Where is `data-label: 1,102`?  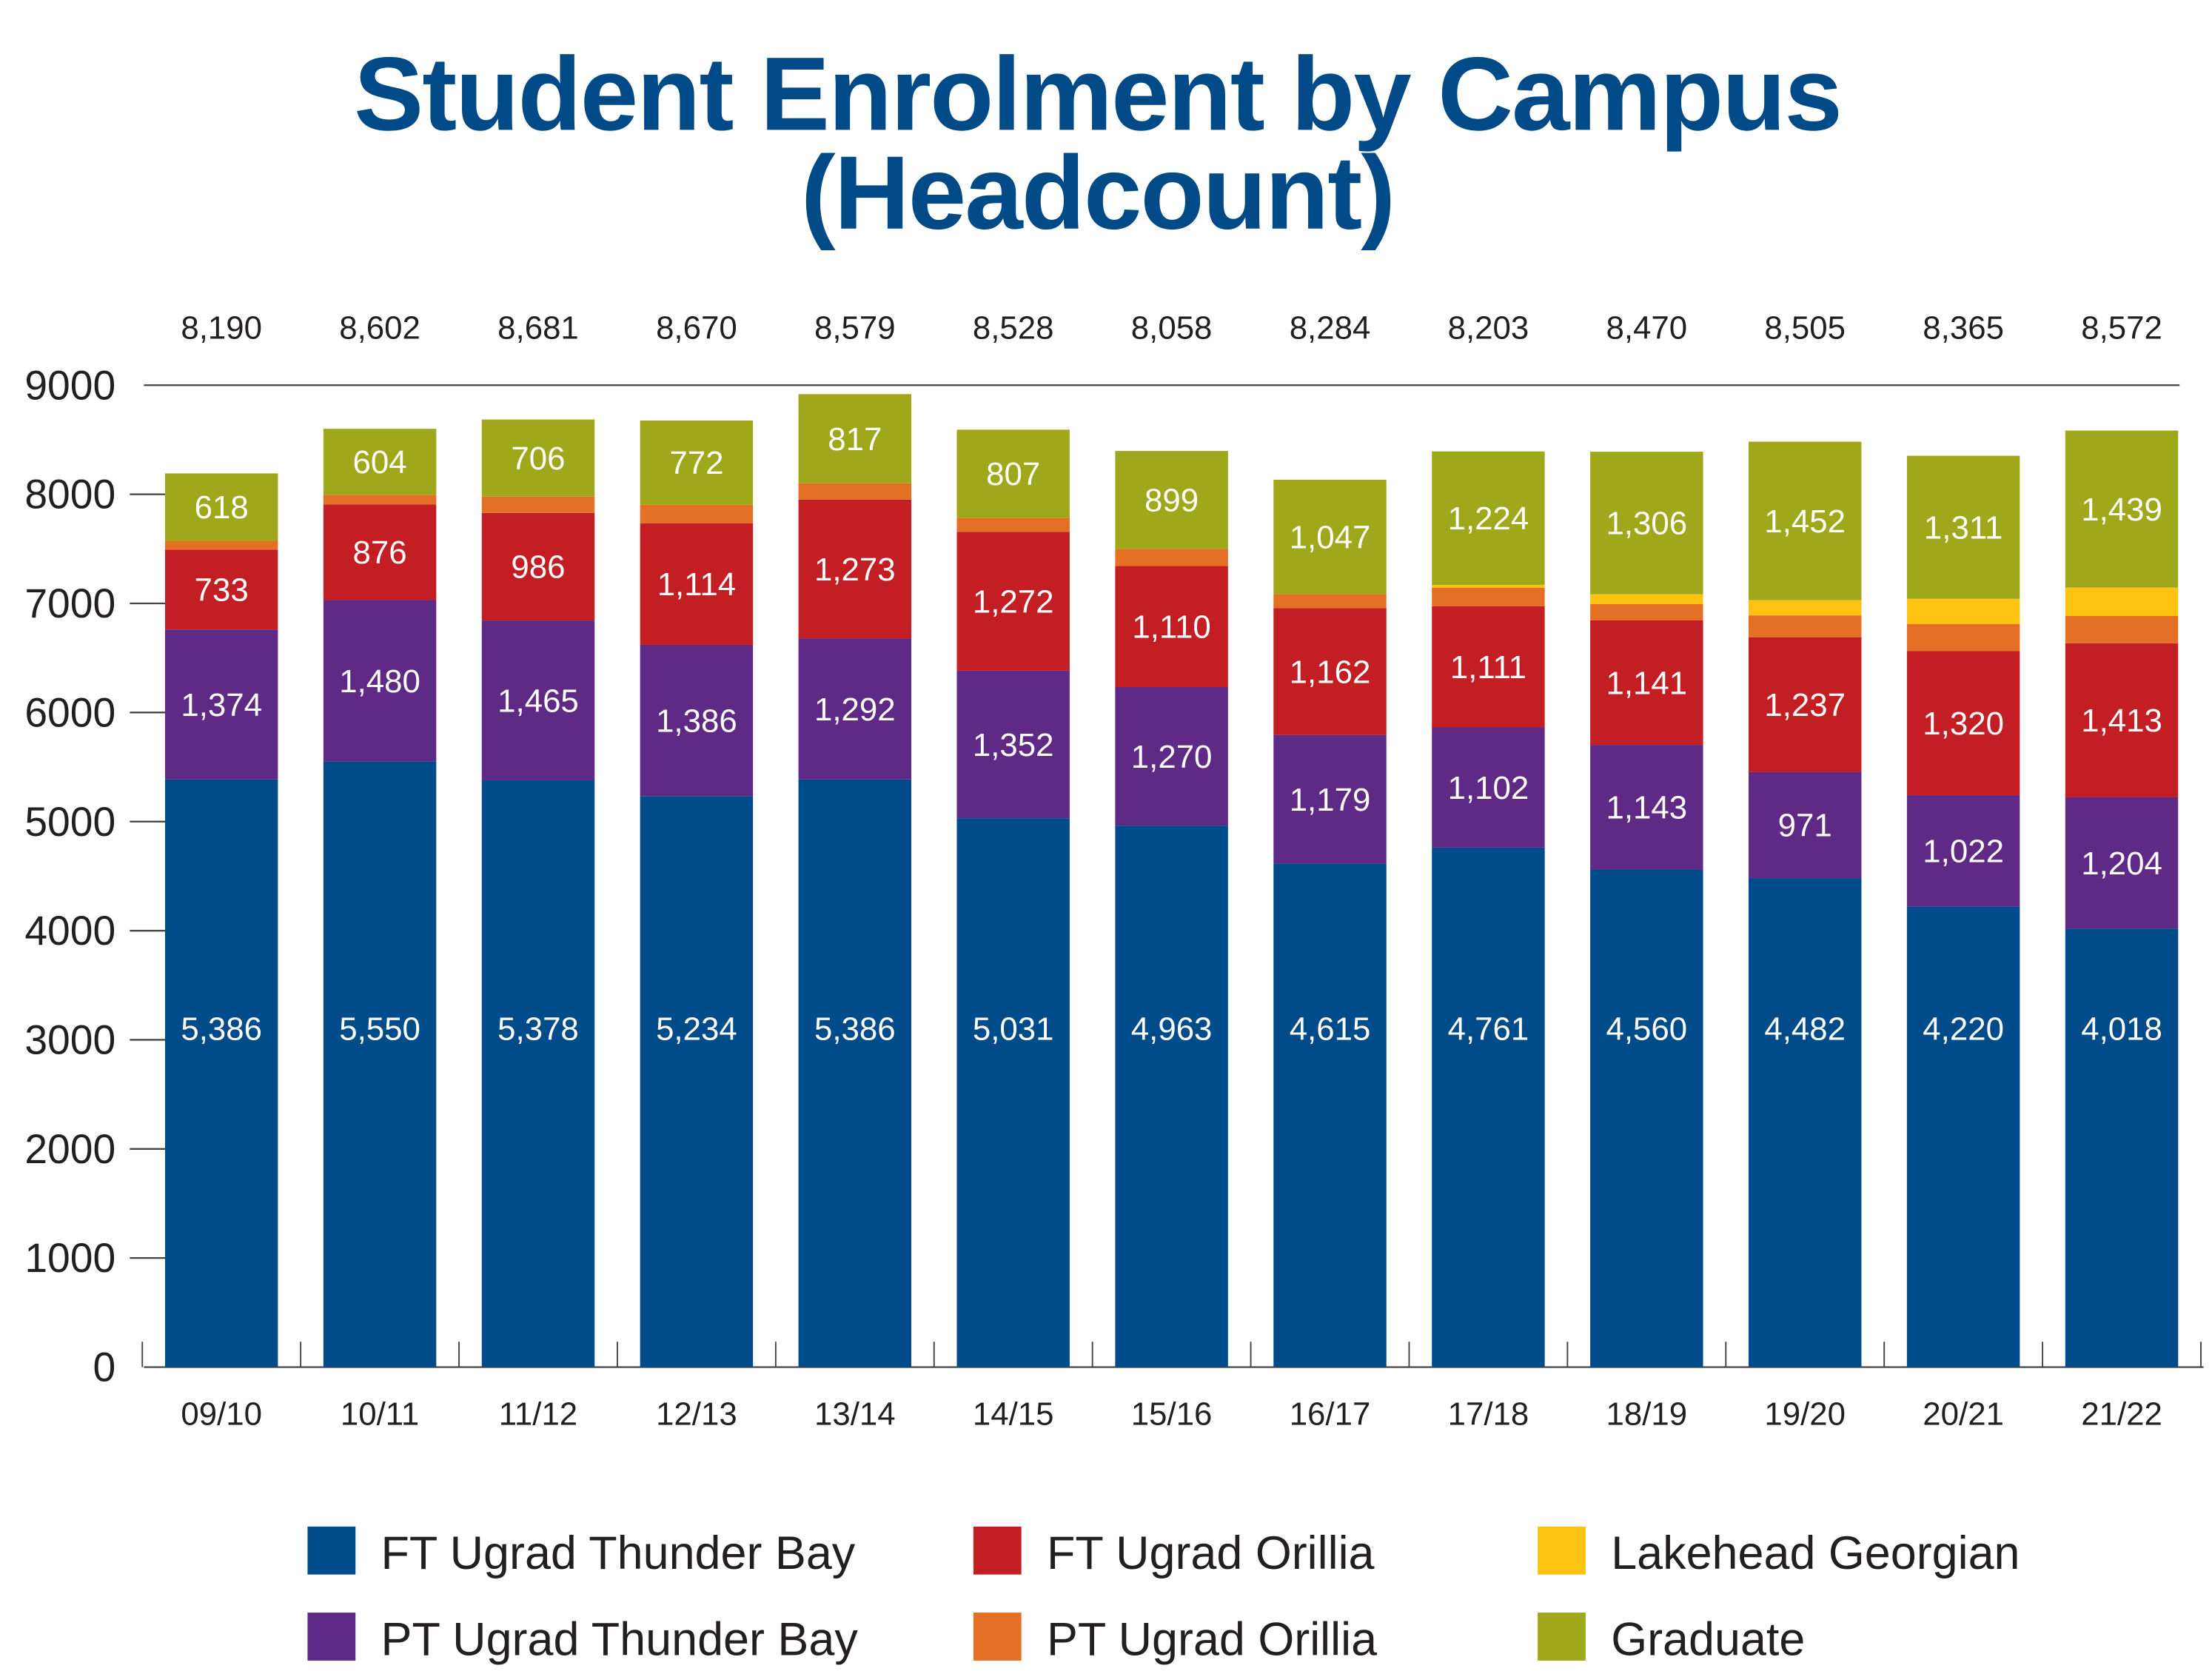 data-label: 1,102 is located at coordinates (1488, 788).